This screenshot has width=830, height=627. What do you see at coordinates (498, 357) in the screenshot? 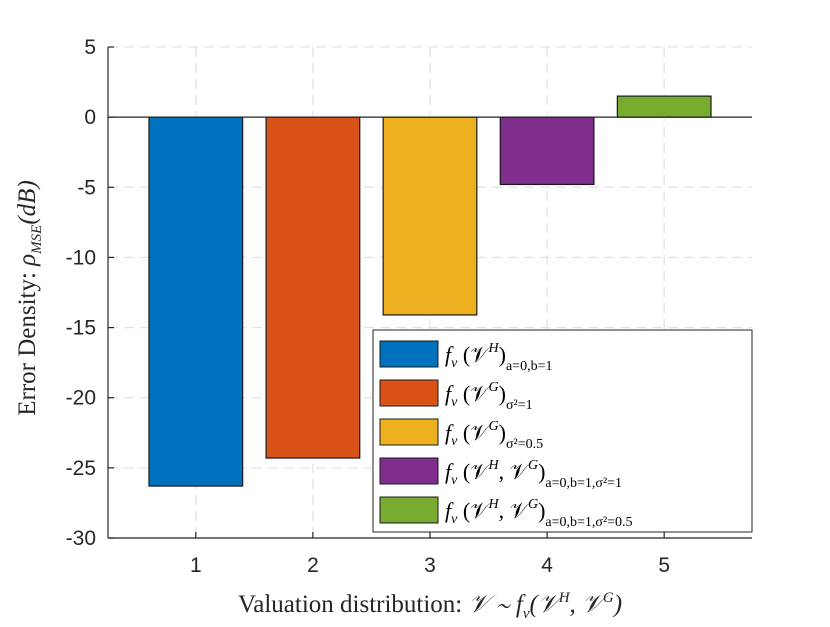
I see `legend-entry-label: fv (𝒱H)a=0,b=1` at bounding box center [498, 357].